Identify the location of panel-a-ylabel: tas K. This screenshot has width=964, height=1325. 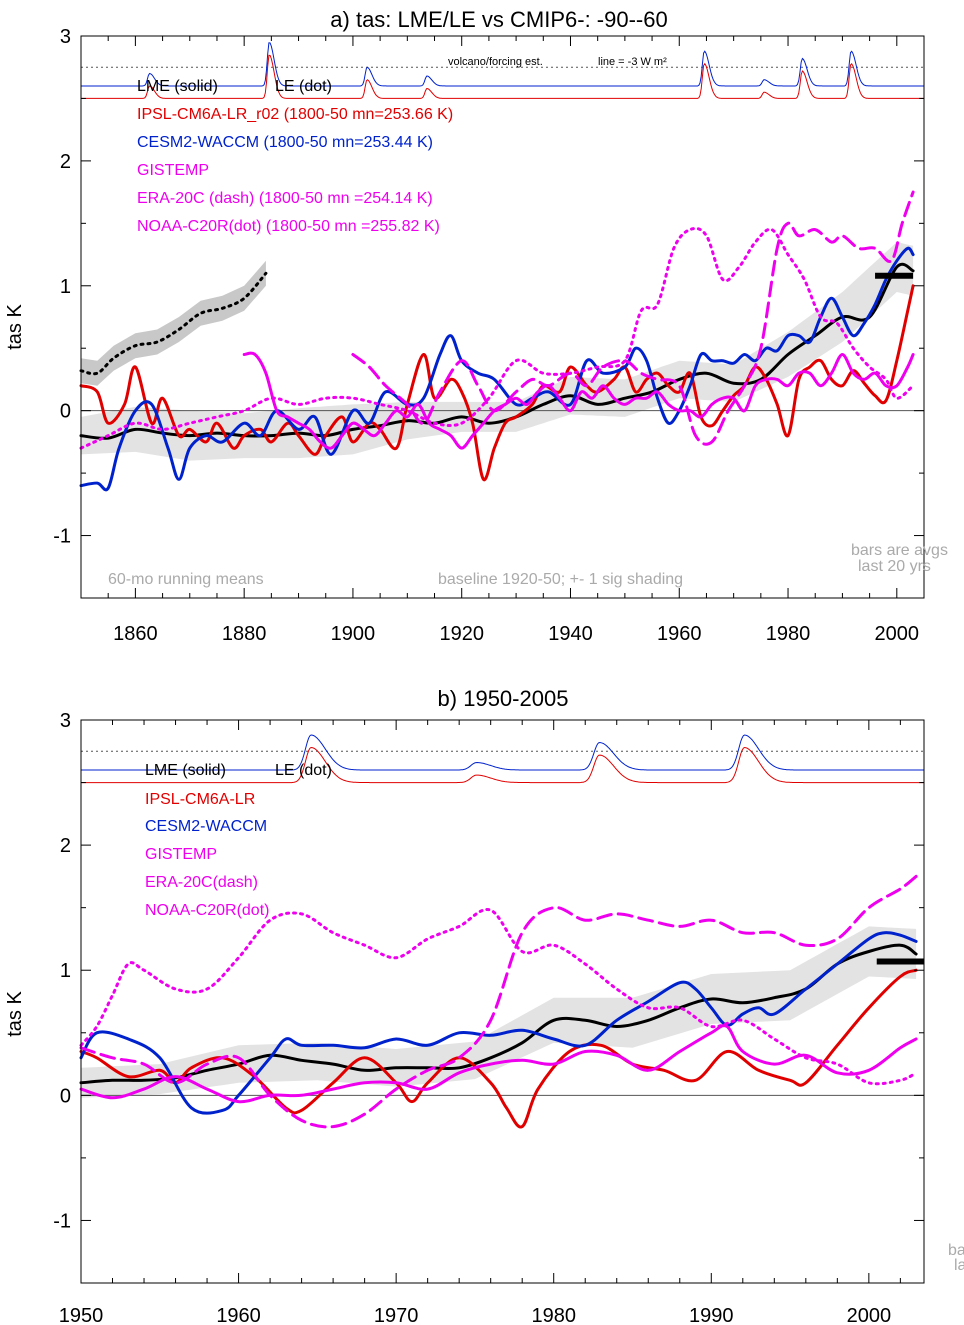
(15, 327).